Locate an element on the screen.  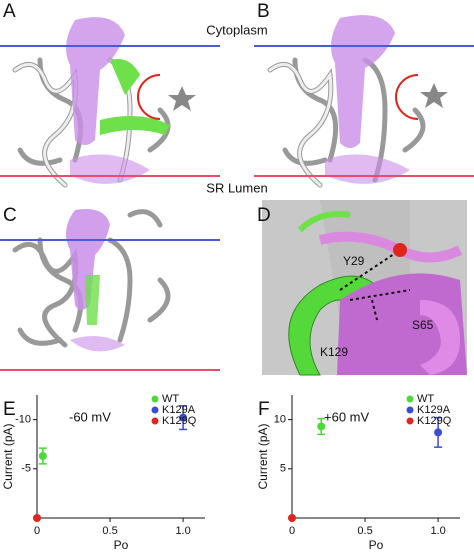
annotation: +60 mV is located at coordinates (346, 416).